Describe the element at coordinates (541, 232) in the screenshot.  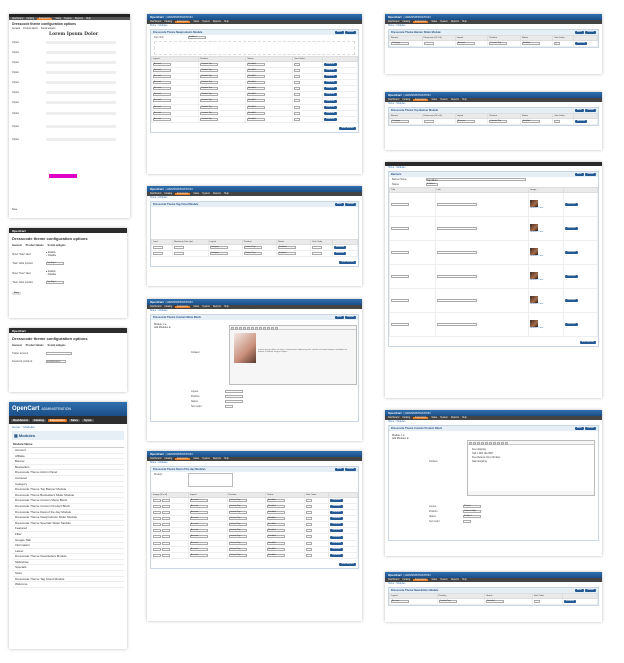
I see `clear-link: Clear` at that location.